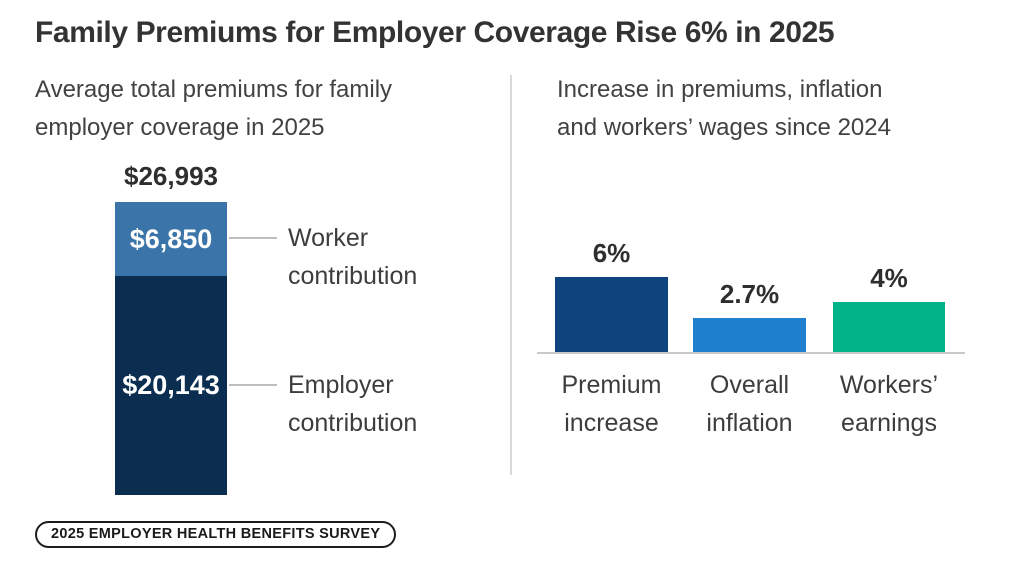  I want to click on overall-inflation-category-label: Overall inflation, so click(749, 404).